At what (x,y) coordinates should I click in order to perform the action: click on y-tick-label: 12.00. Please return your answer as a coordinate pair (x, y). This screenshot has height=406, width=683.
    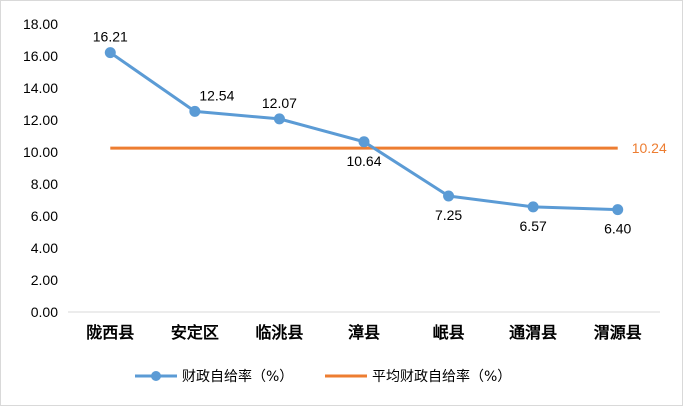
    Looking at the image, I should click on (40, 120).